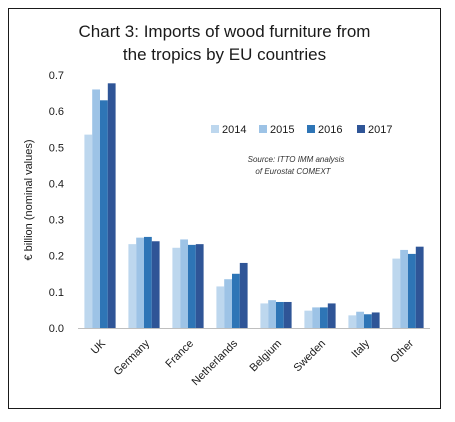  I want to click on legend: 2014 2015 2016 2017, so click(301, 130).